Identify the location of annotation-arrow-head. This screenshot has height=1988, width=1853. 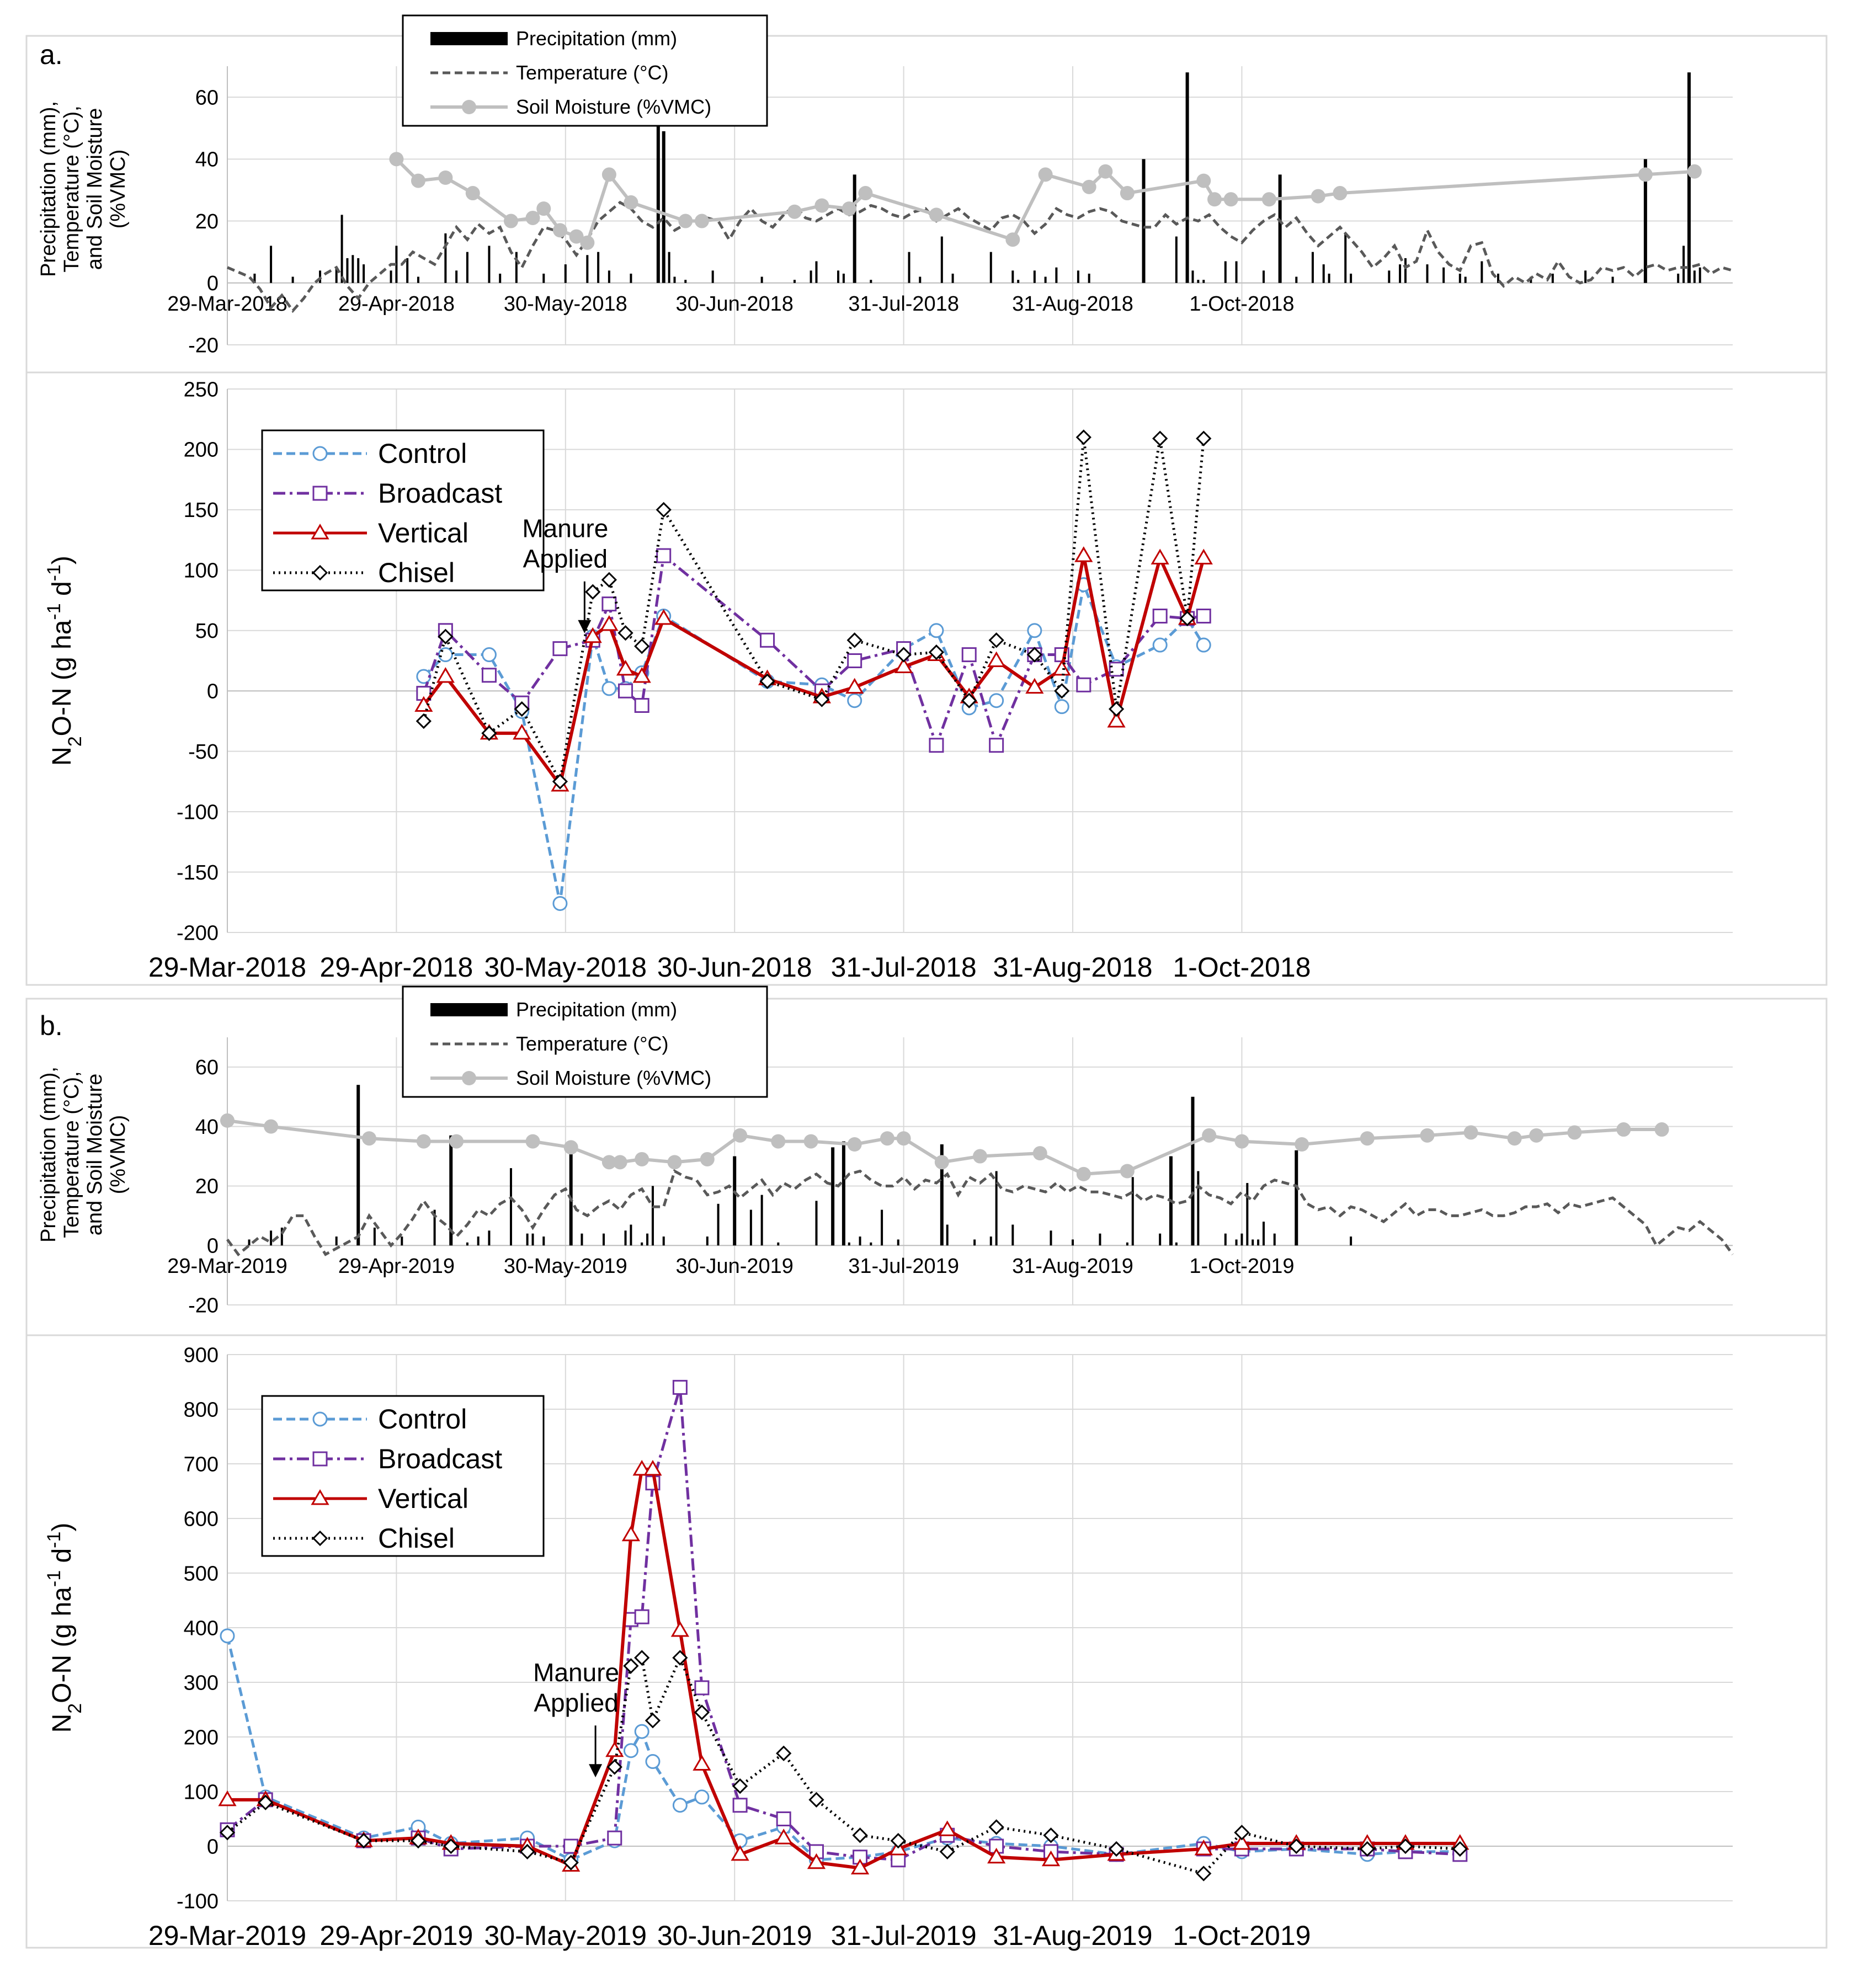
(596, 1771).